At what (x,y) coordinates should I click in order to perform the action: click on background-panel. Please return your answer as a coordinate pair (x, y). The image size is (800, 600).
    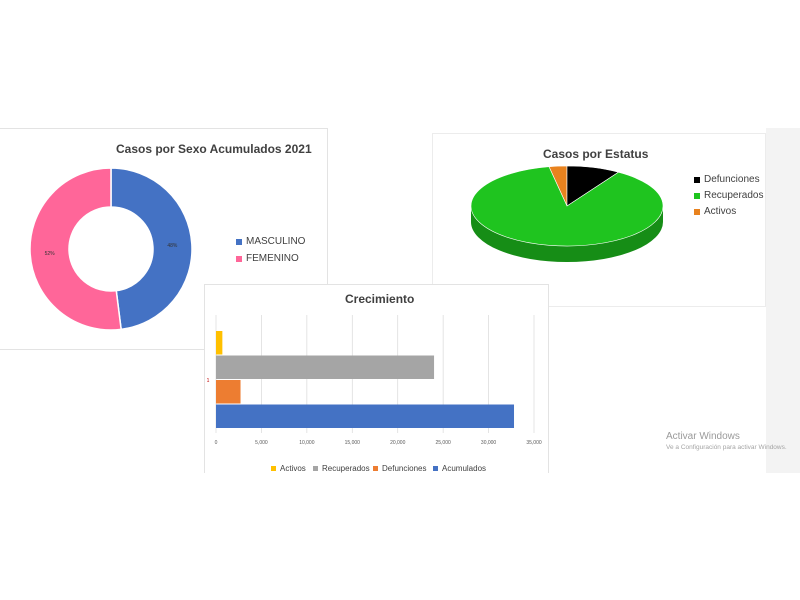
    Looking at the image, I should click on (783, 300).